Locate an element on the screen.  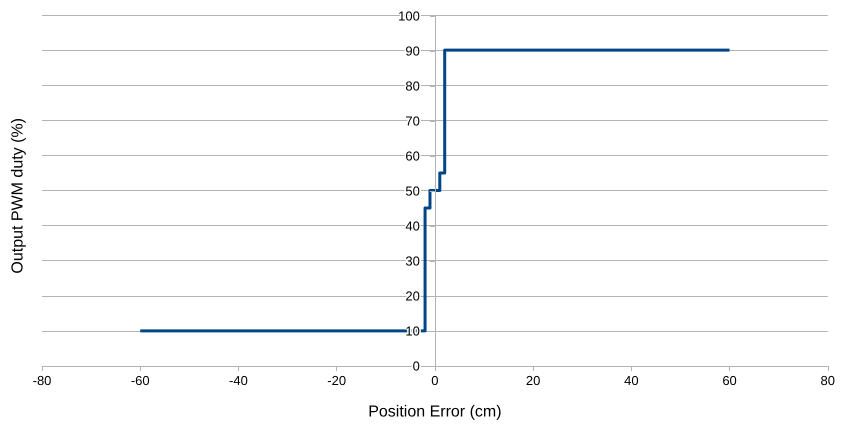
x-tick-label: 20 is located at coordinates (533, 380).